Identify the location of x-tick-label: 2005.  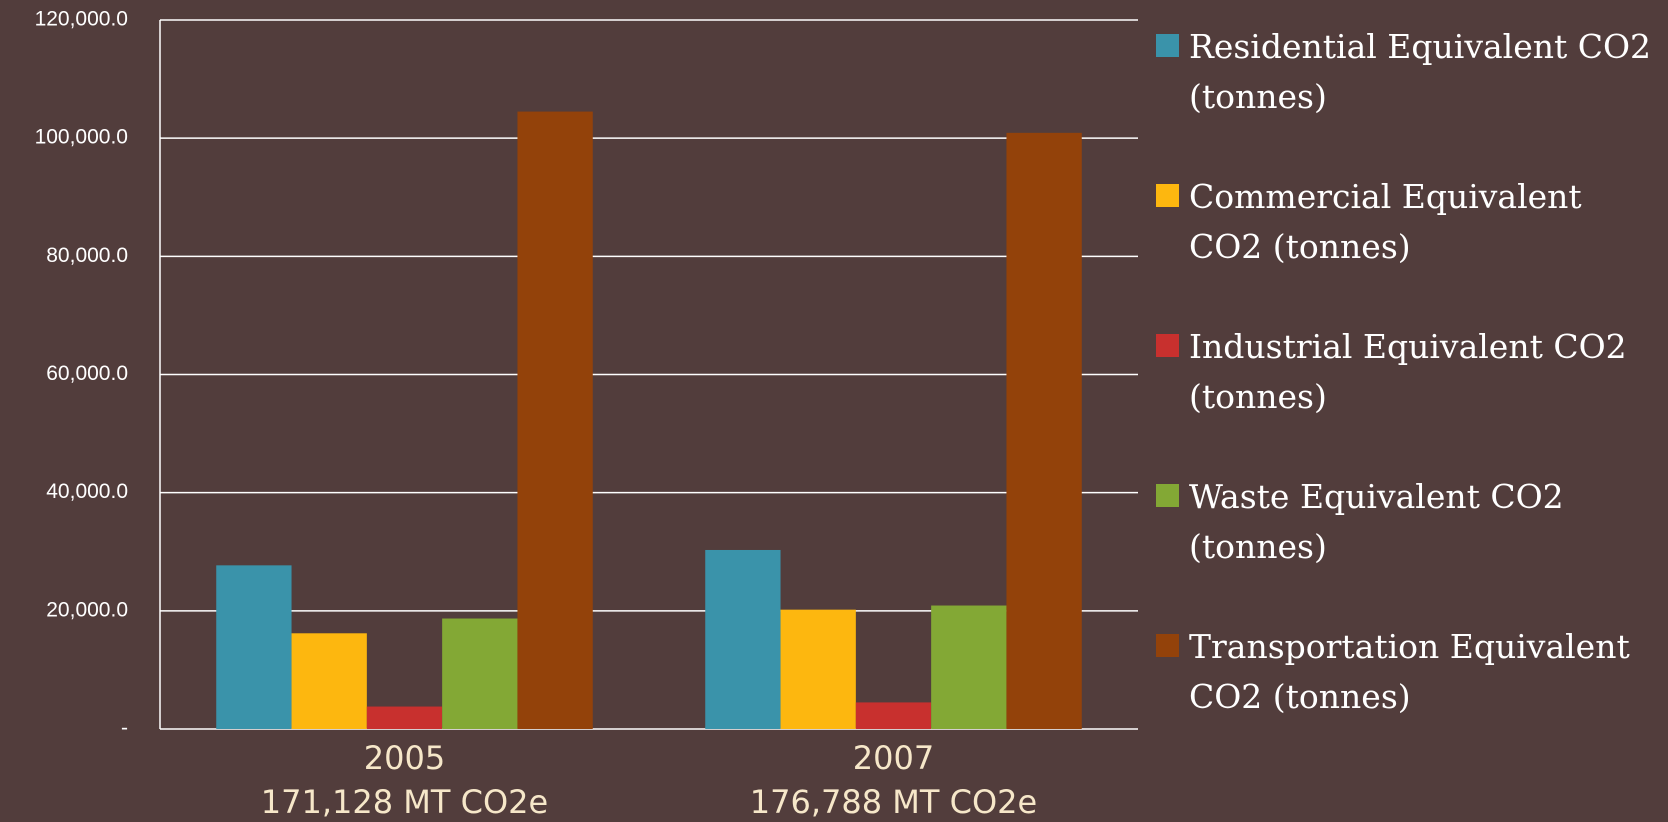
(404, 758).